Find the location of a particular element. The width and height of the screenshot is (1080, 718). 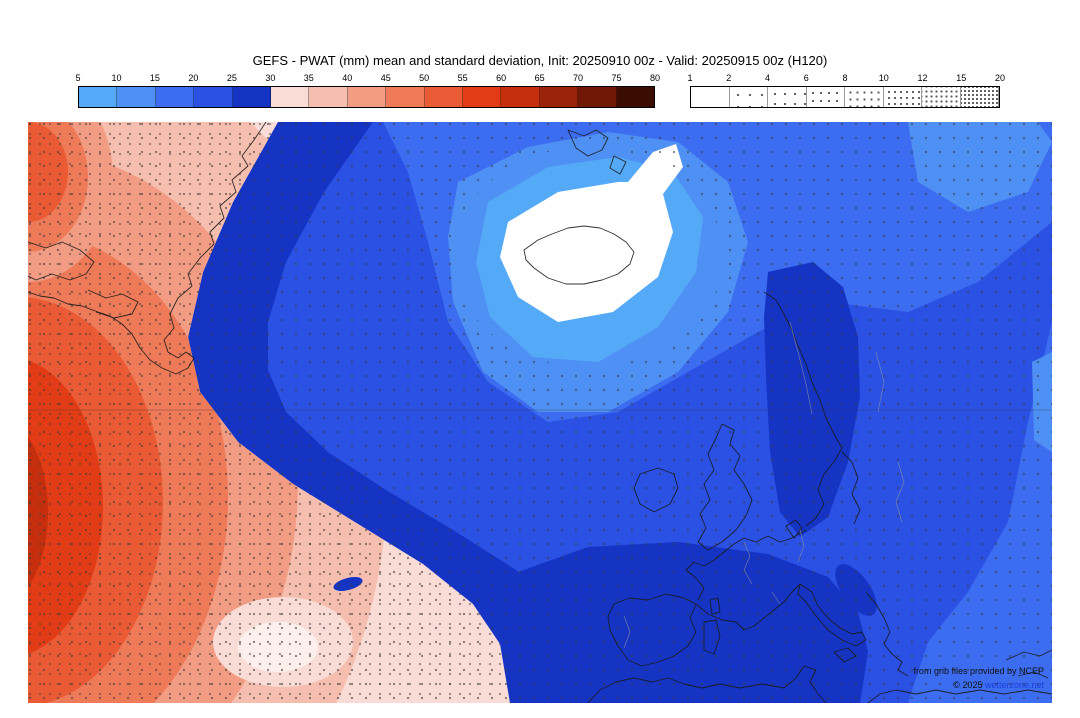

tick-label: 5 is located at coordinates (78, 78).